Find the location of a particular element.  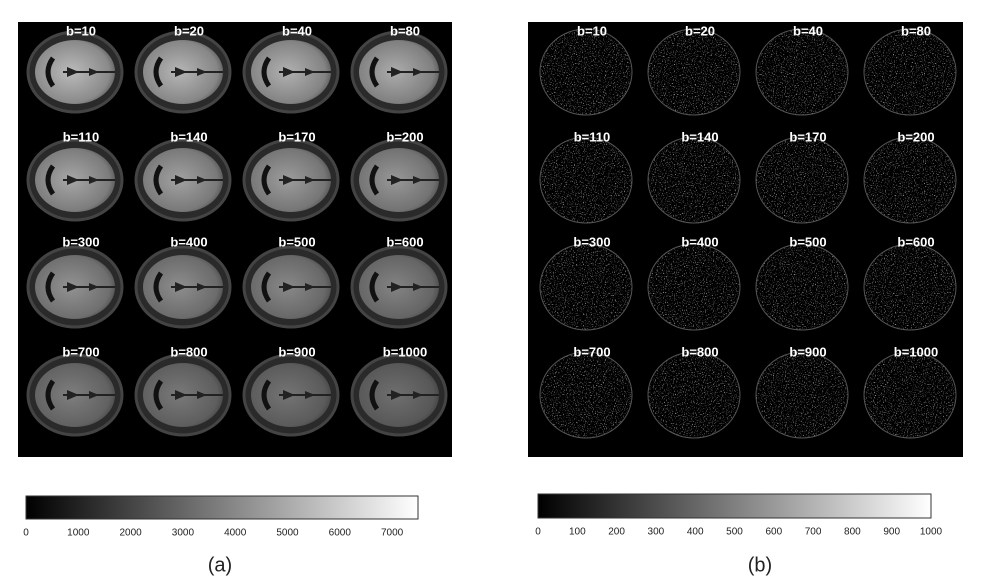

b-value-label: b=500 is located at coordinates (807, 241).